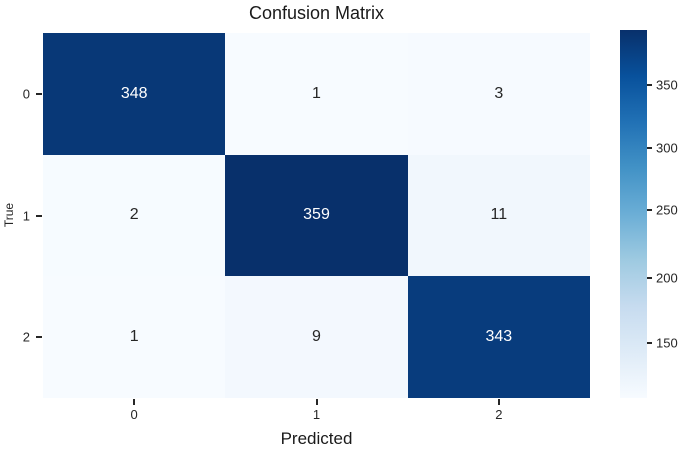  What do you see at coordinates (667, 210) in the screenshot?
I see `colorbar-tick-label: 250` at bounding box center [667, 210].